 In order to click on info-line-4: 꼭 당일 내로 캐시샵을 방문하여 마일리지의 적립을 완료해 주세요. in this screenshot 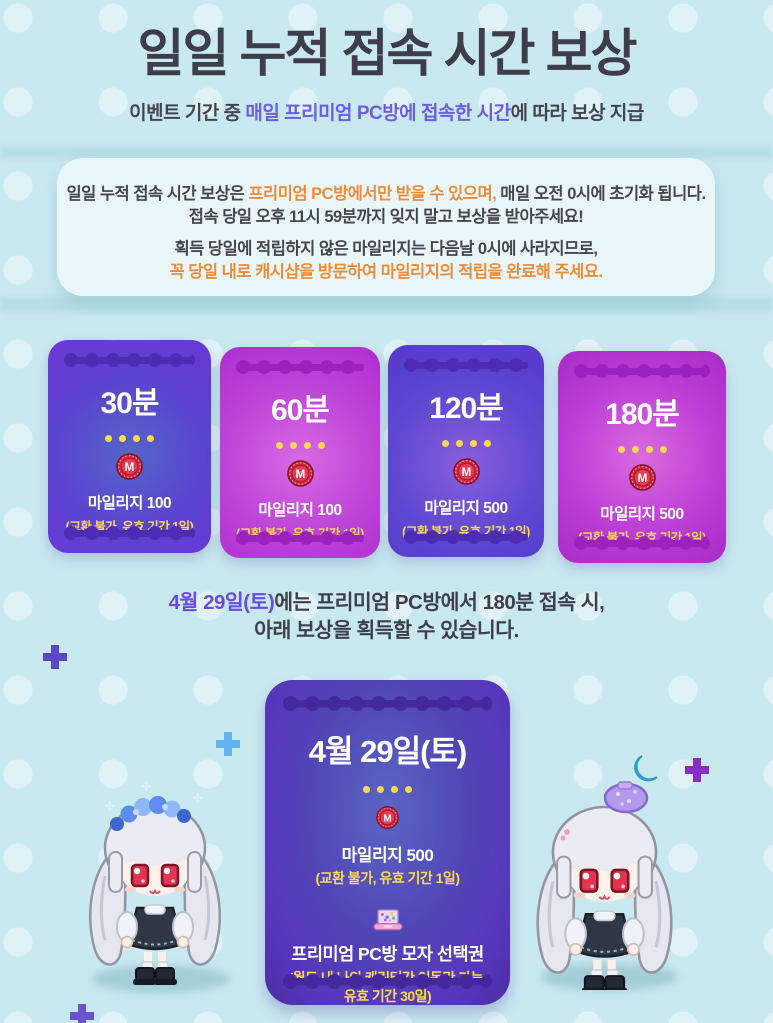, I will do `click(386, 272)`.